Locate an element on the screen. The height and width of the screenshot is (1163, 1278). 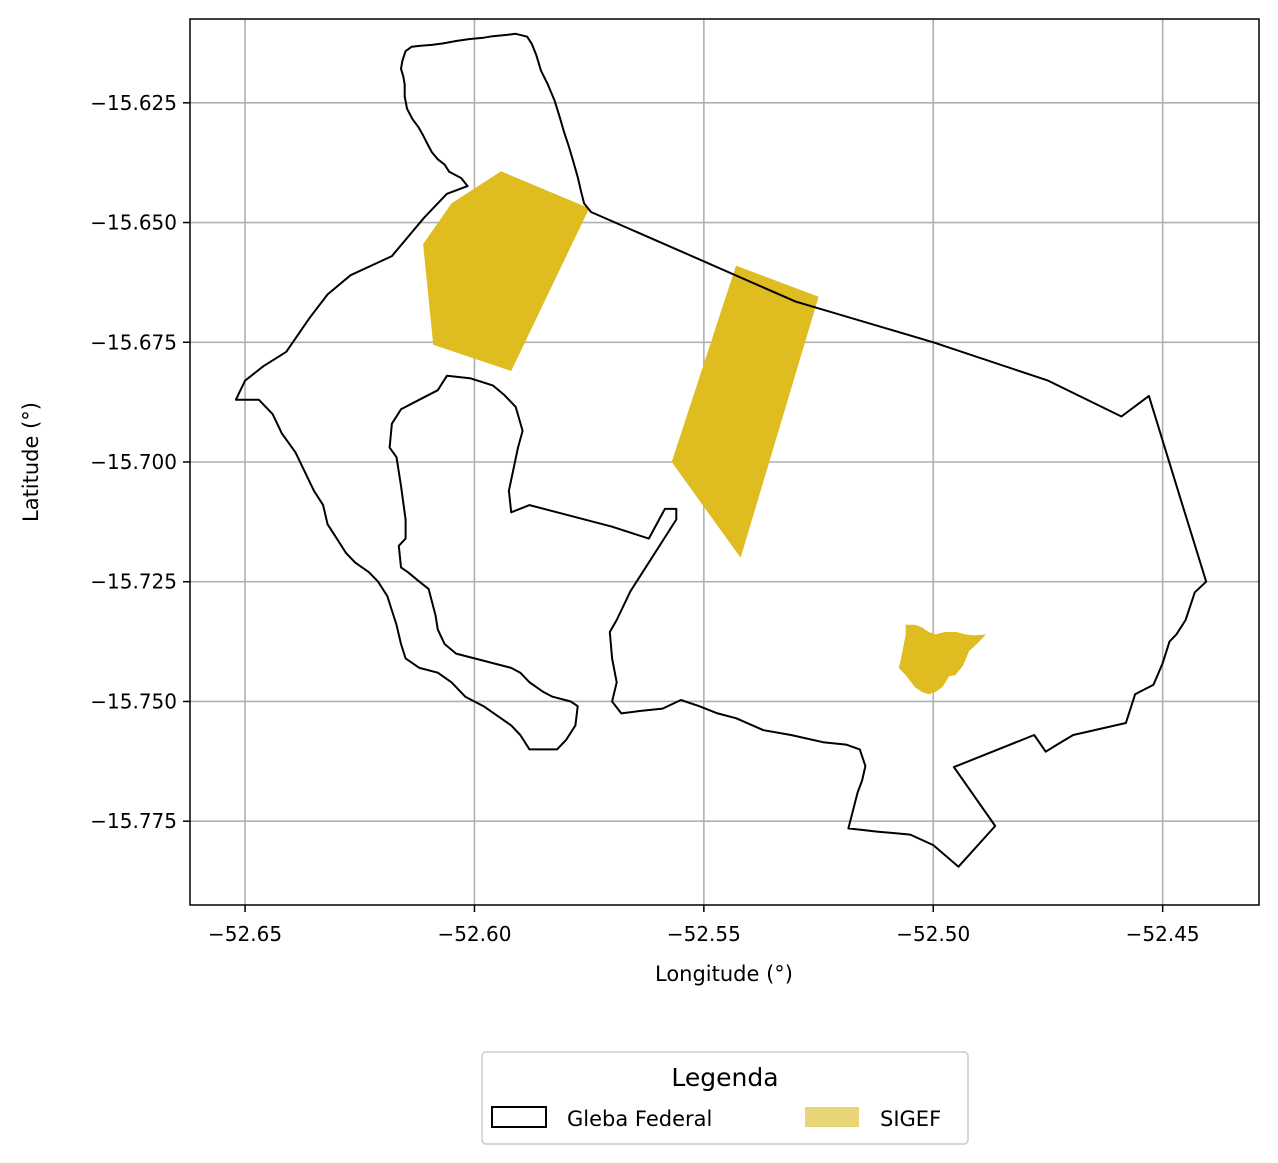
y-tick-label: −15.650 is located at coordinates (133, 223).